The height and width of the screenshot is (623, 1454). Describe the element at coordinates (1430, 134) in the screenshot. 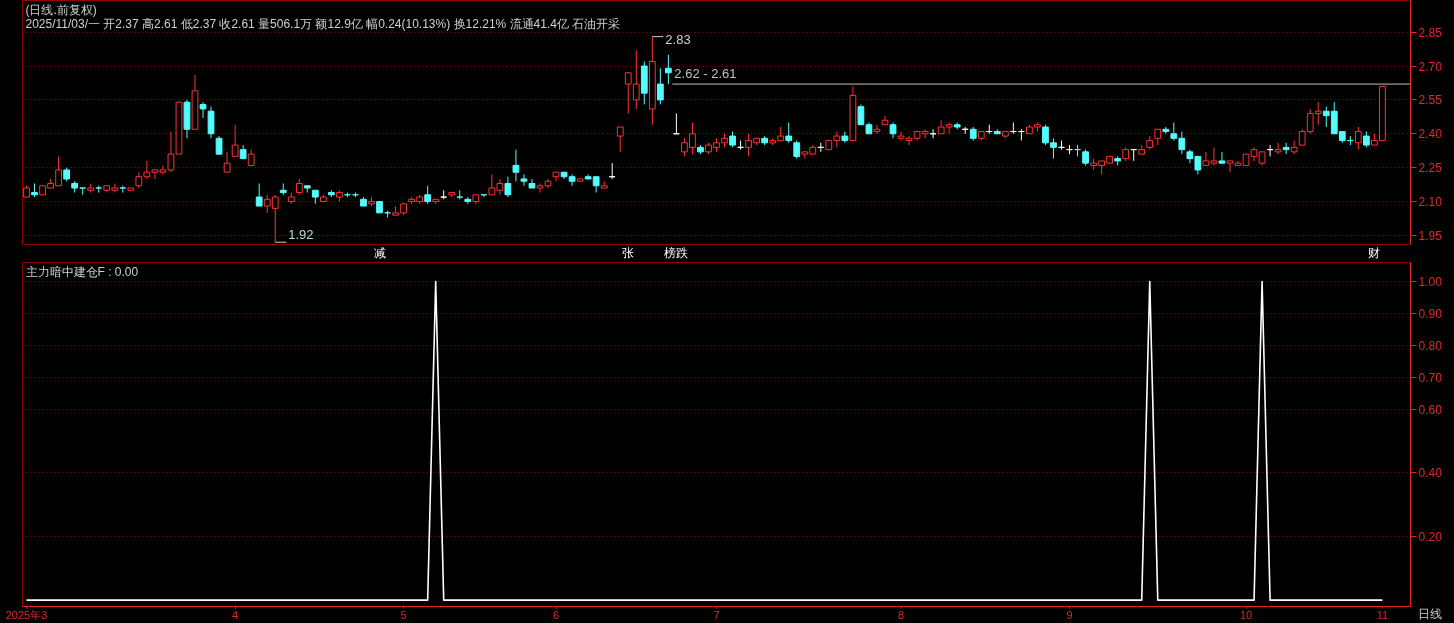

I see `y-tick-label: 2.40` at that location.